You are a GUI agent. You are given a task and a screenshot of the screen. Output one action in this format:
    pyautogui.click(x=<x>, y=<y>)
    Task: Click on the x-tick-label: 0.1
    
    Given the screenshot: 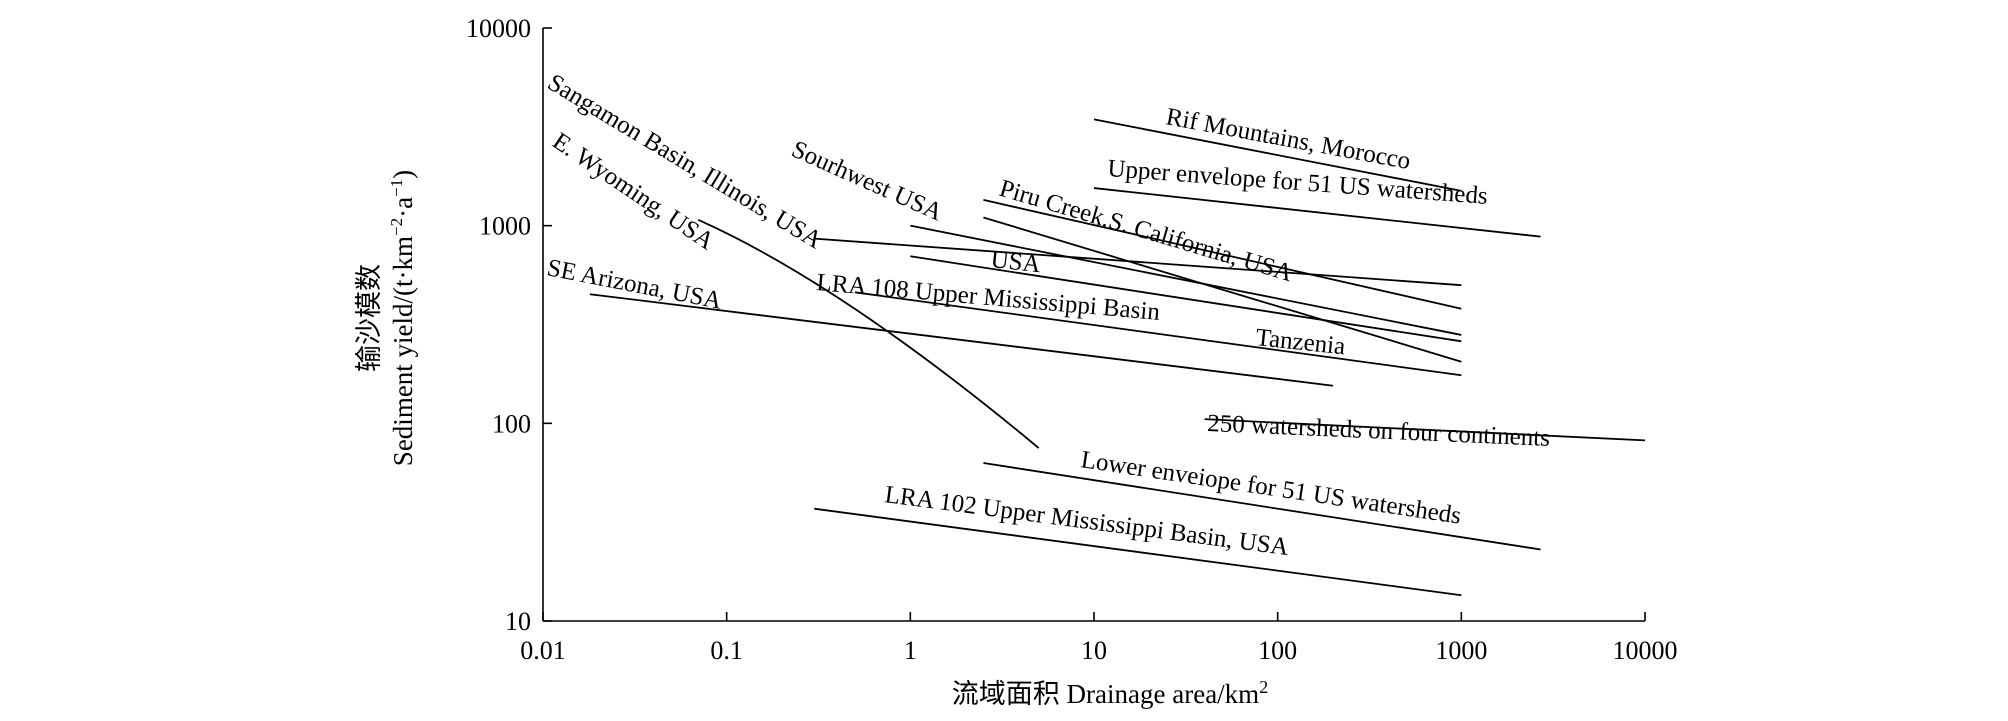 What is the action you would take?
    pyautogui.click(x=726, y=650)
    